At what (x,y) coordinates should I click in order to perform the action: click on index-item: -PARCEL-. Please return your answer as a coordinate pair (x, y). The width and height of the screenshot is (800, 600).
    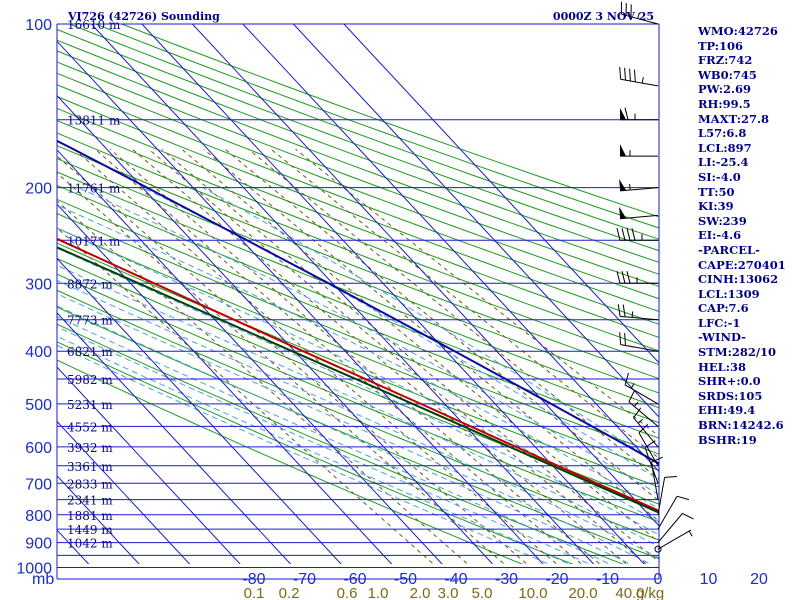
    Looking at the image, I should click on (729, 249).